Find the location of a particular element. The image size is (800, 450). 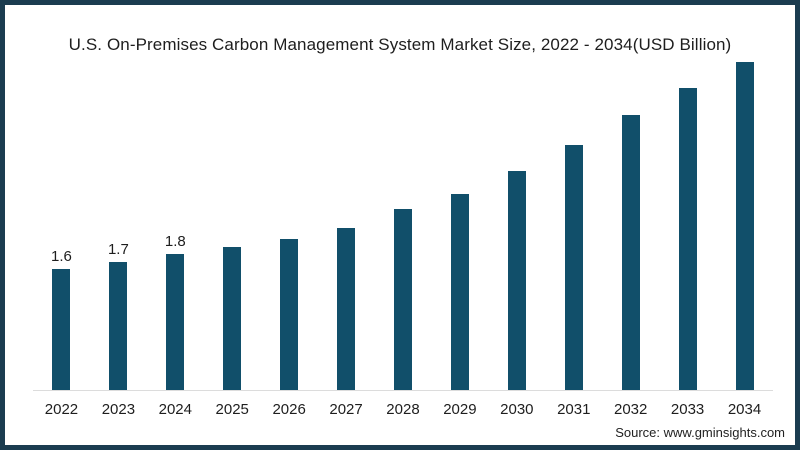

x-tick-label: 2023 is located at coordinates (118, 409).